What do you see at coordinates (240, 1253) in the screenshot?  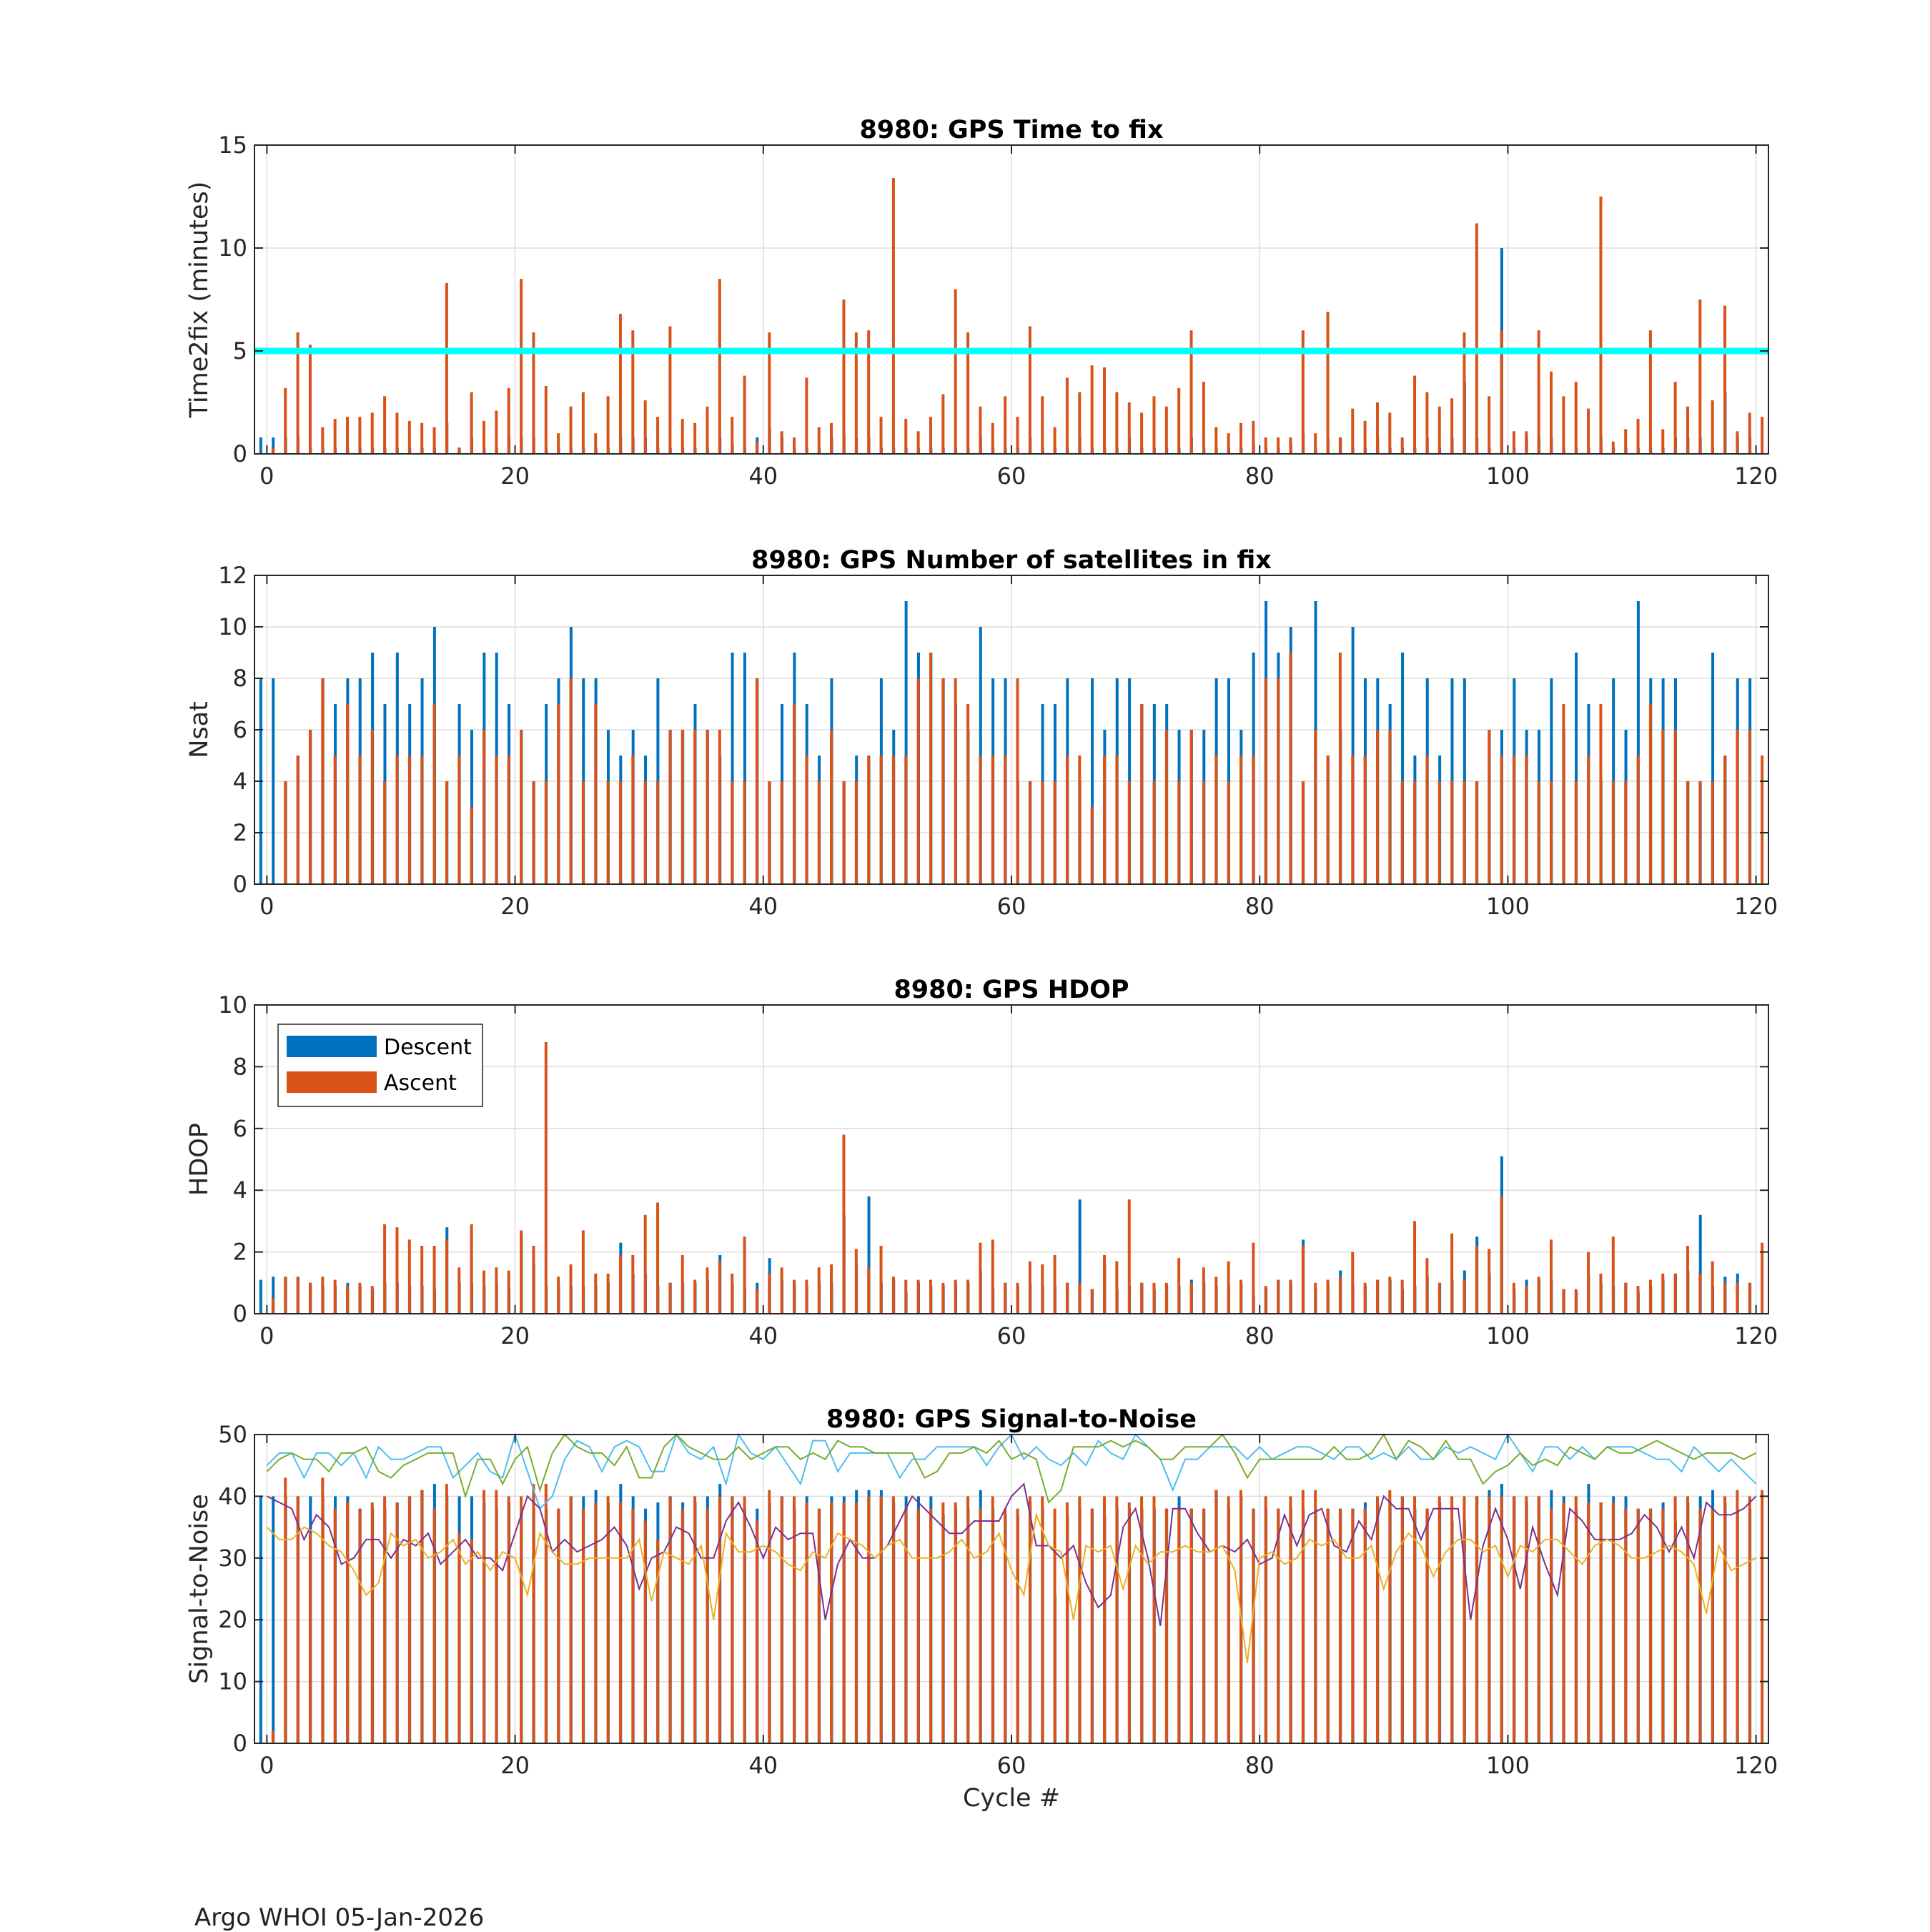 I see `y-tick-label: 2` at bounding box center [240, 1253].